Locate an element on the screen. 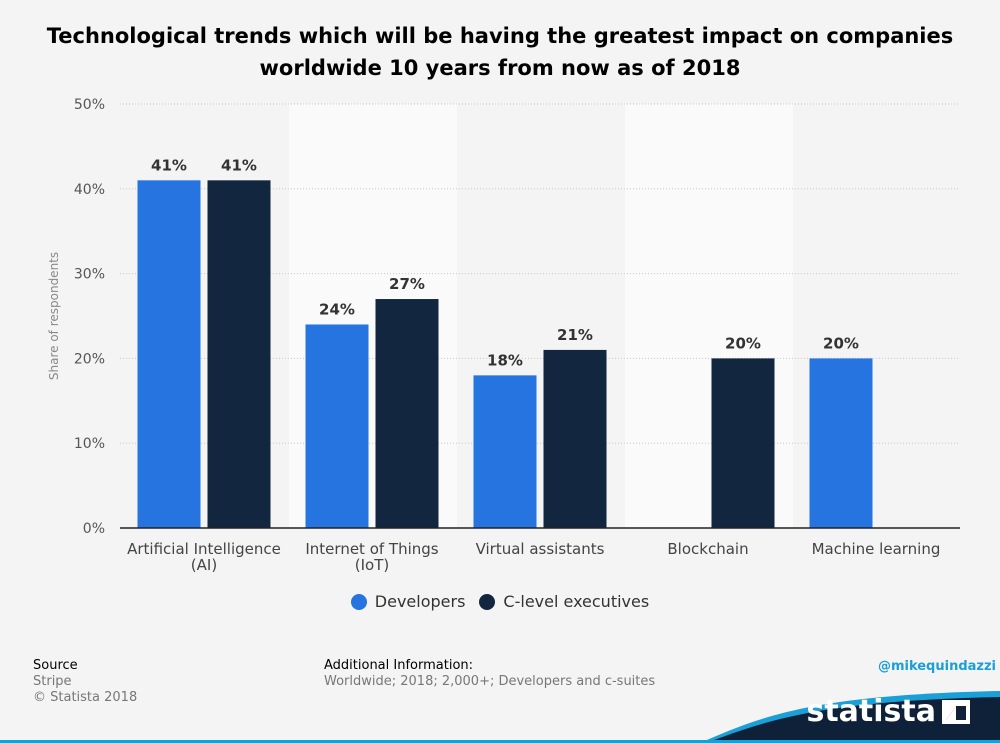 This screenshot has height=743, width=1000. y-axis-label: Share of respondents is located at coordinates (54, 316).